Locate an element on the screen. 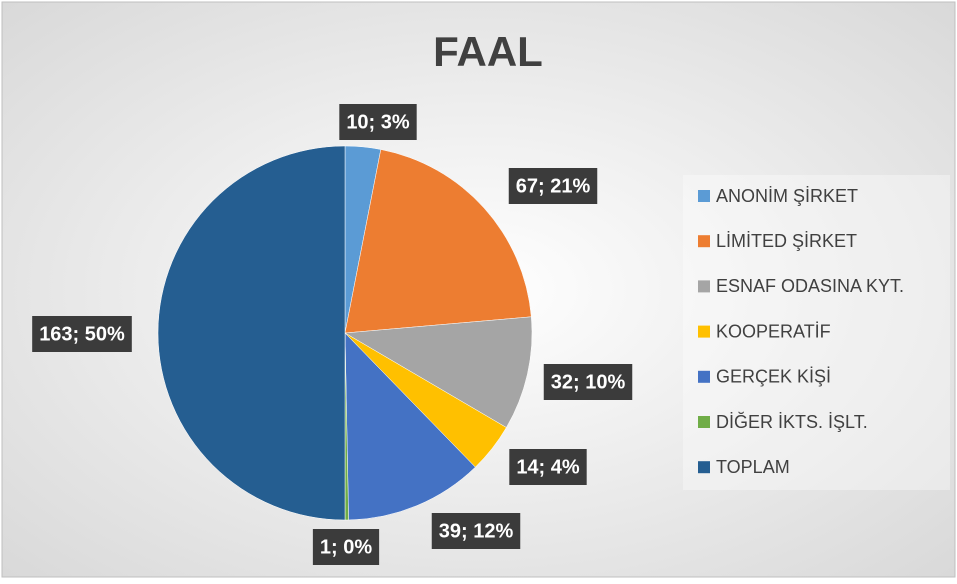  data-label: 67; 21% is located at coordinates (553, 186).